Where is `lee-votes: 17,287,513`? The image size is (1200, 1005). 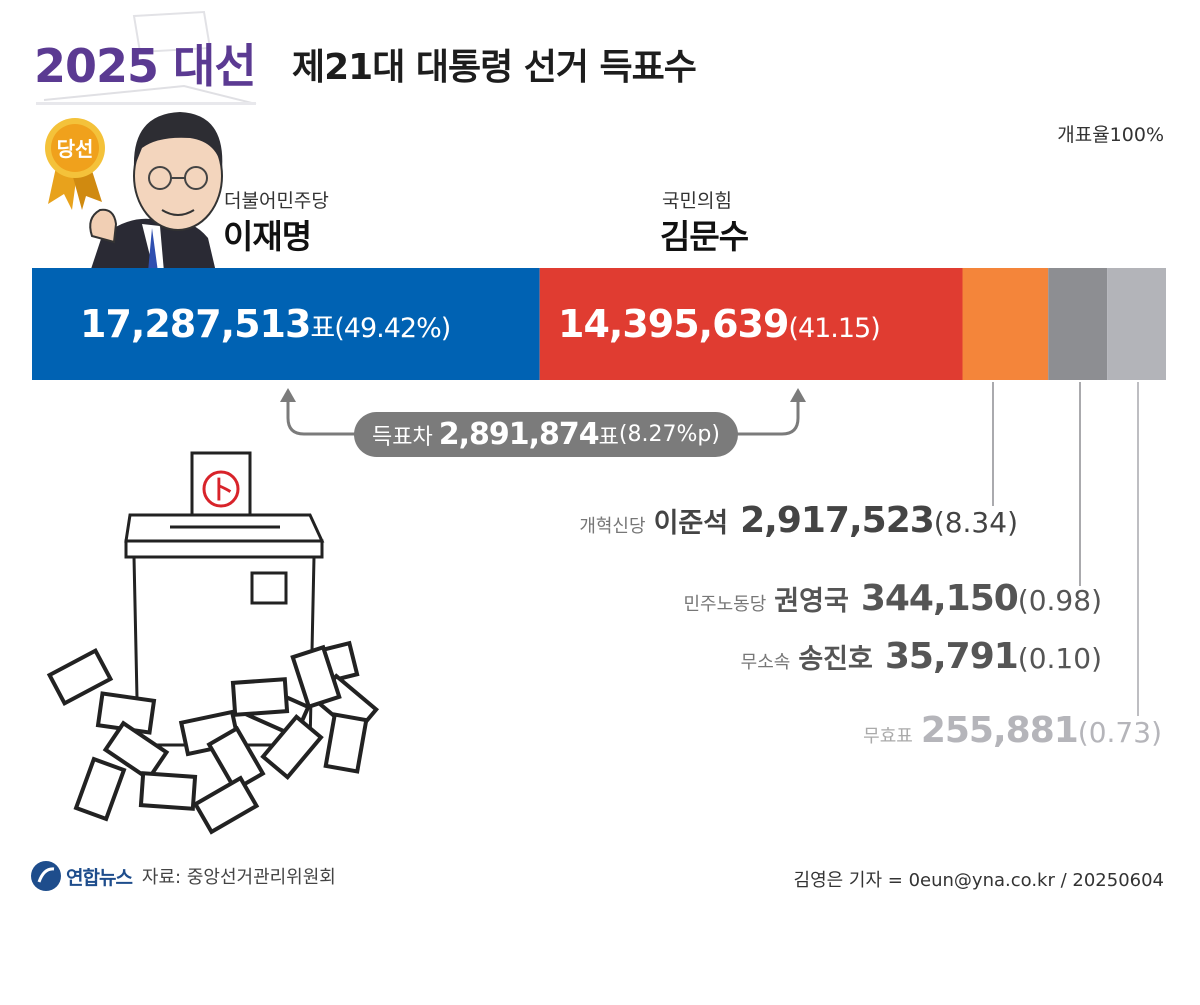 lee-votes: 17,287,513 is located at coordinates (195, 324).